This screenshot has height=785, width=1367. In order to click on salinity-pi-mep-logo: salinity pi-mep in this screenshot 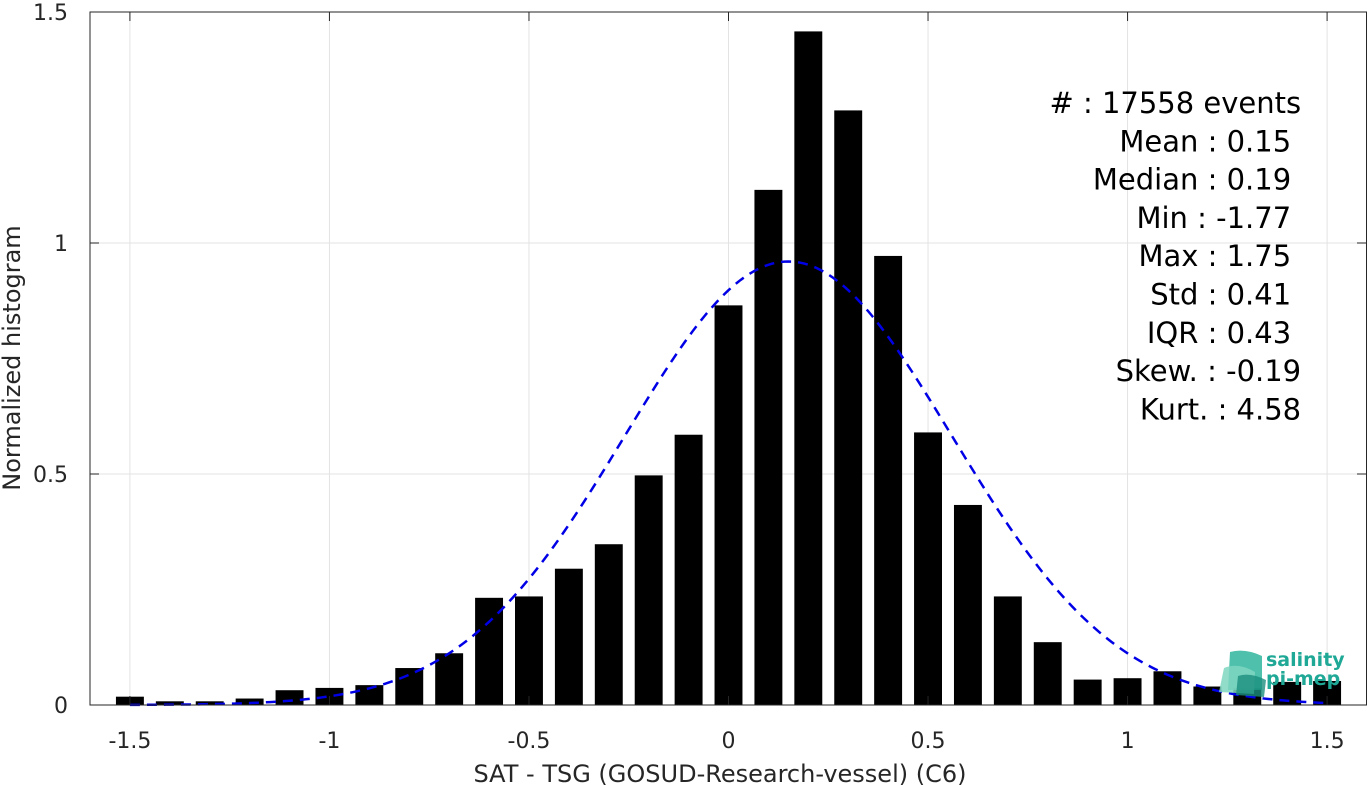, I will do `click(1282, 673)`.